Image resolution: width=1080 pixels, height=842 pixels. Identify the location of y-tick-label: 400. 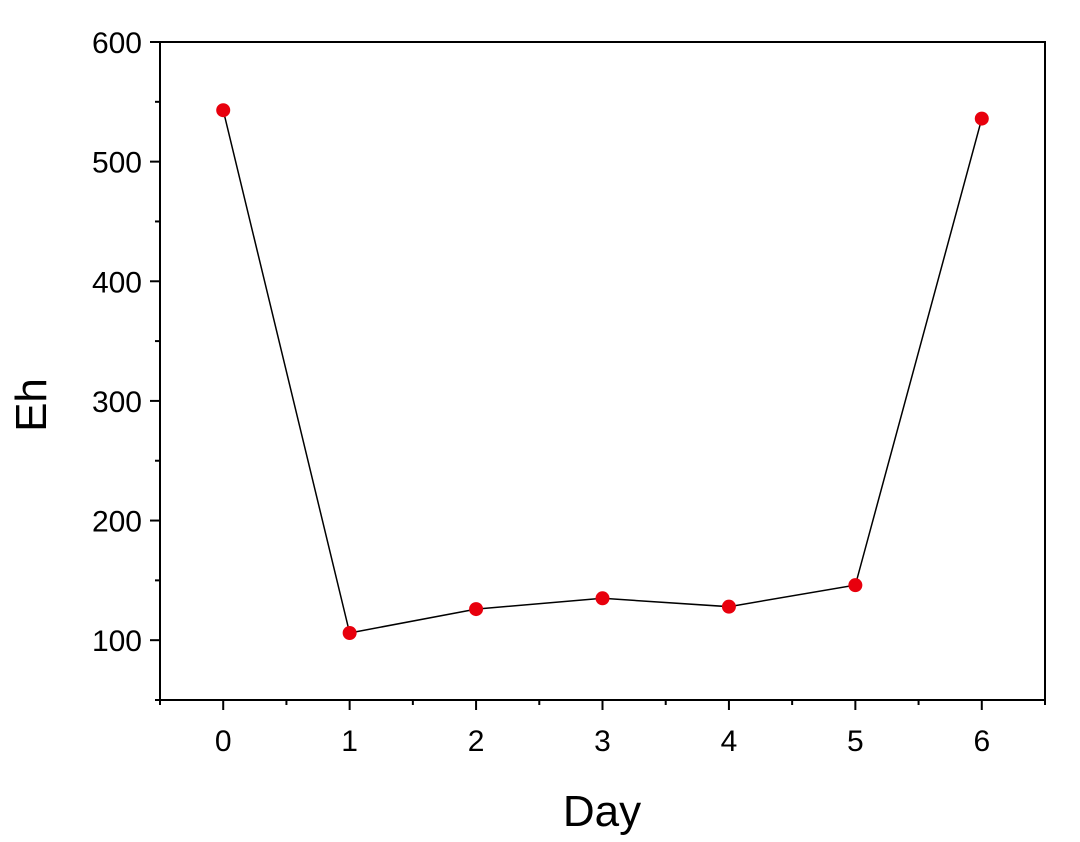
(117, 282).